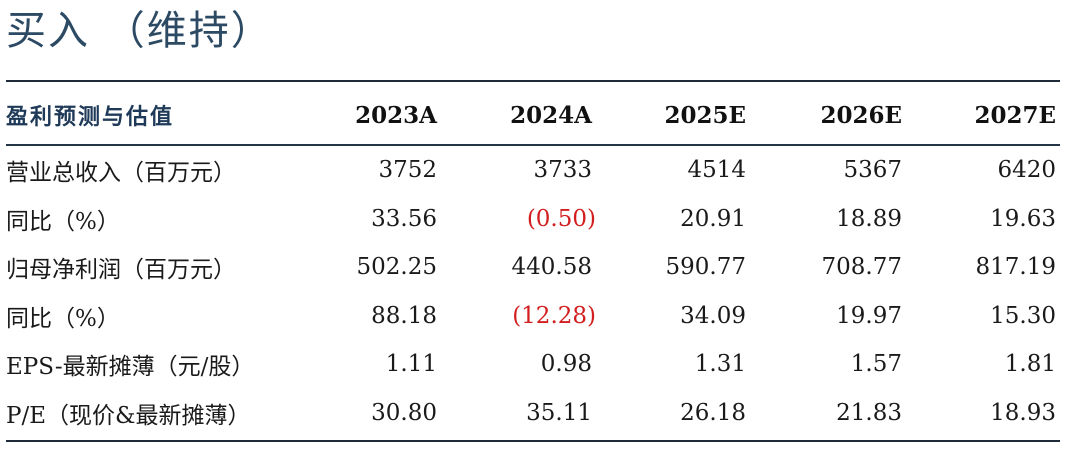  I want to click on row-label: P/E（现价&最新摊薄）, so click(128, 415).